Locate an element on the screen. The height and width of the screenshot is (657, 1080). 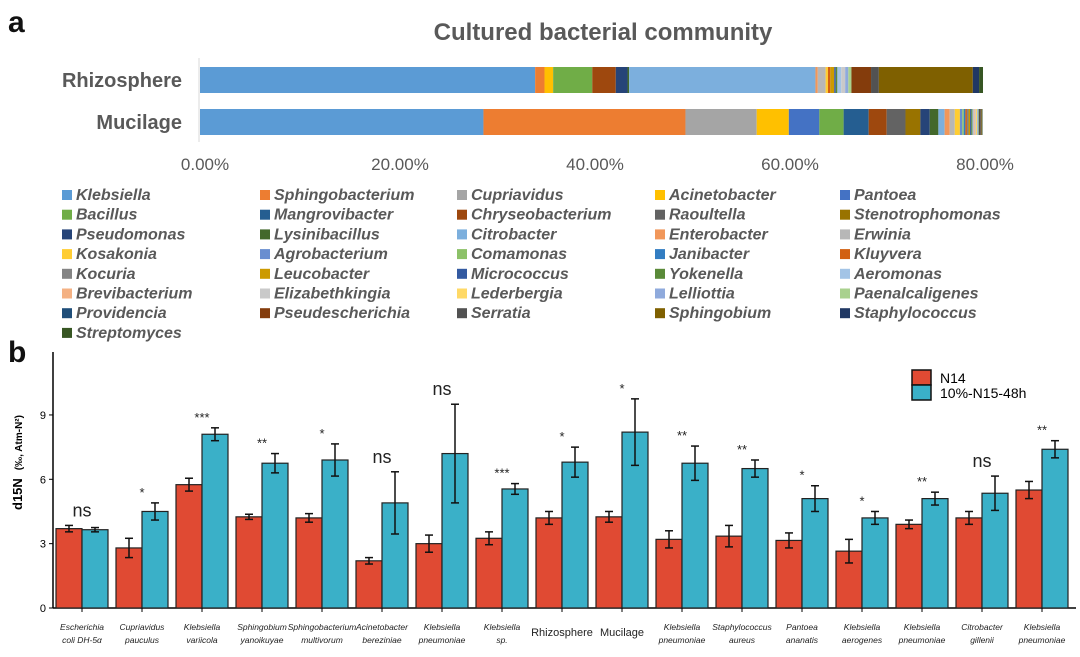
bar-segment-serratia is located at coordinates (981, 122).